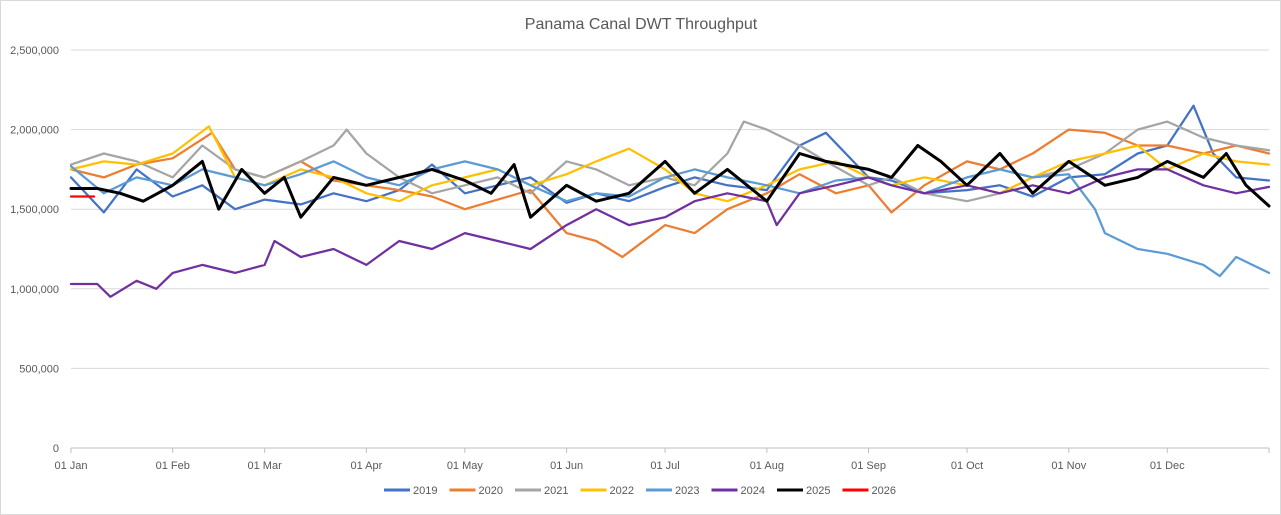 The width and height of the screenshot is (1281, 515). Describe the element at coordinates (967, 466) in the screenshot. I see `x-tick-label: 01 Oct` at that location.